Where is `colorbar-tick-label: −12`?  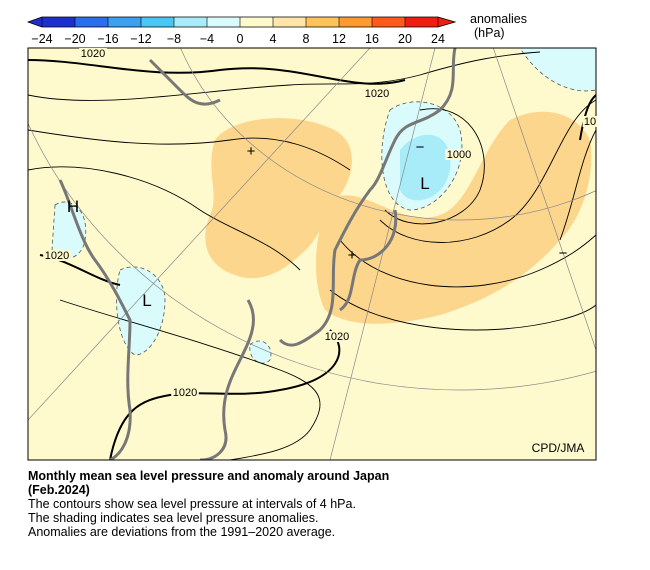
colorbar-tick-label: −12 is located at coordinates (140, 39).